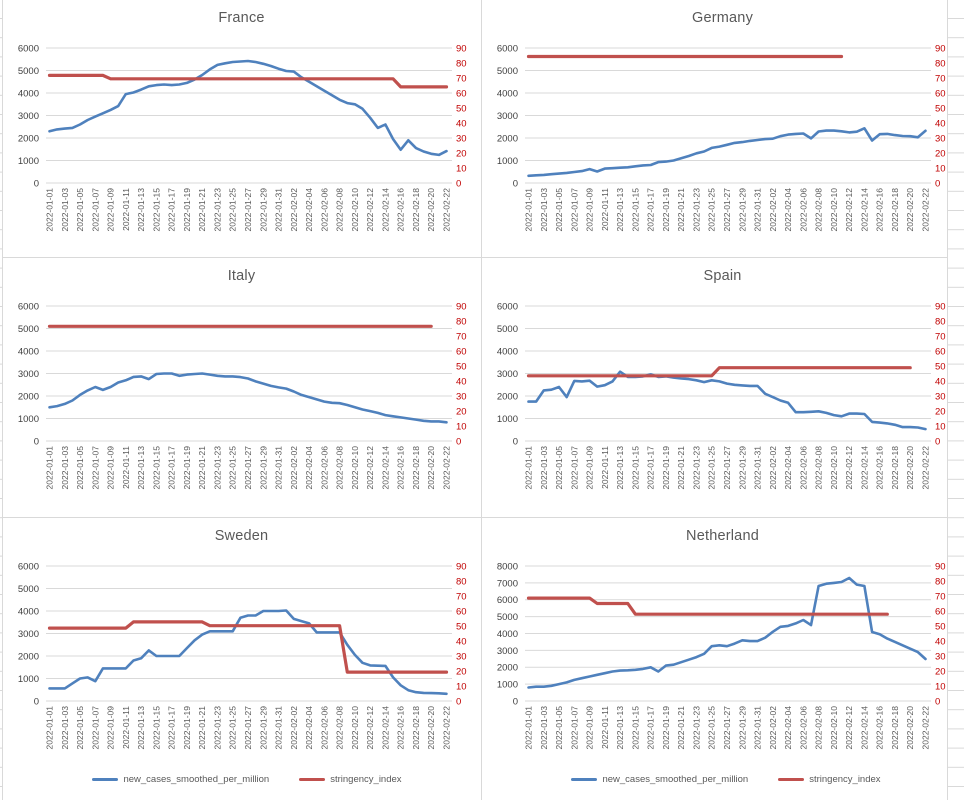  What do you see at coordinates (880, 728) in the screenshot?
I see `x-axis-label: 2022-02-16` at bounding box center [880, 728].